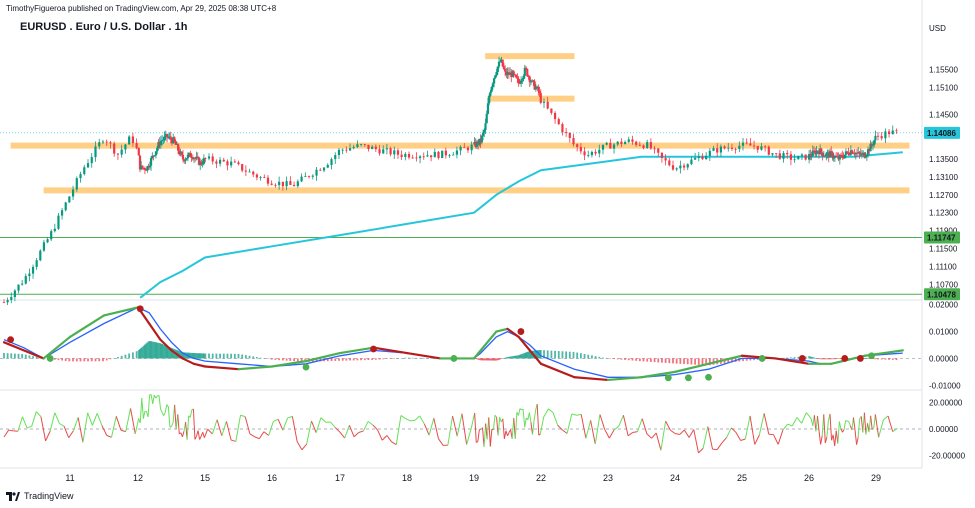  Describe the element at coordinates (69, 478) in the screenshot. I see `time-tick-label: 11` at that location.